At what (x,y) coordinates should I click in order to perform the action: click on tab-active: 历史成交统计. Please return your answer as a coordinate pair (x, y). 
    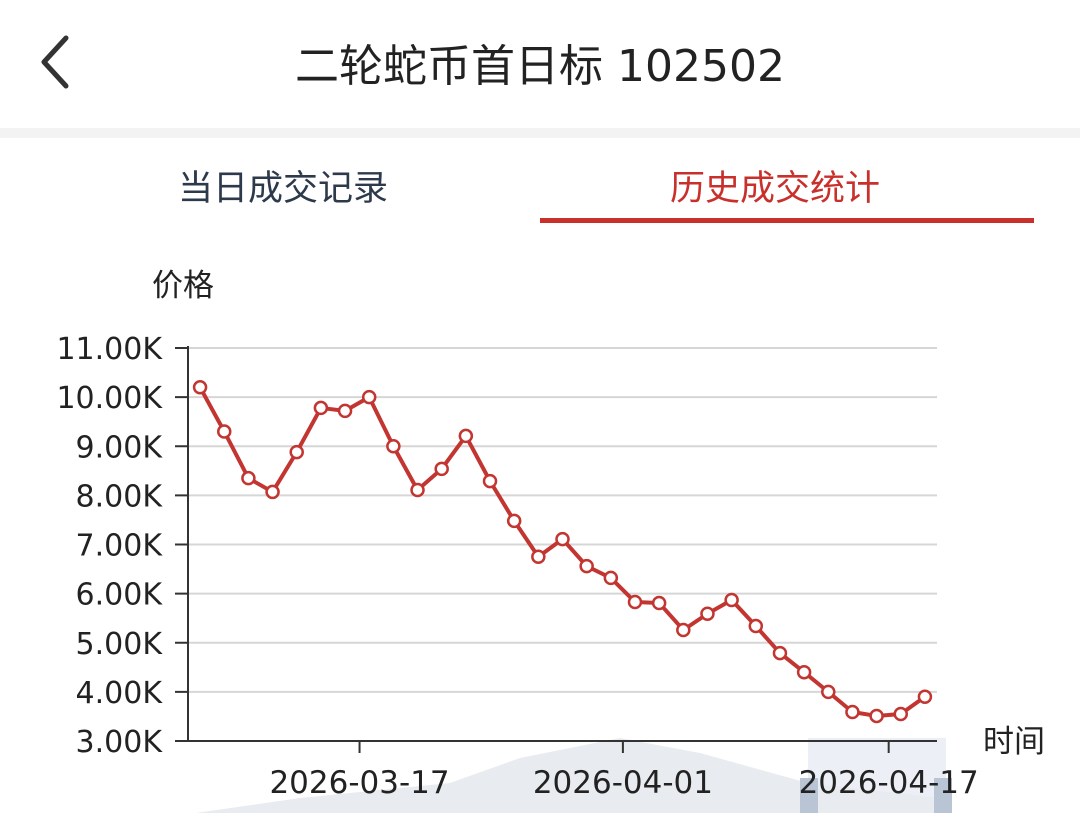
    Looking at the image, I should click on (775, 189).